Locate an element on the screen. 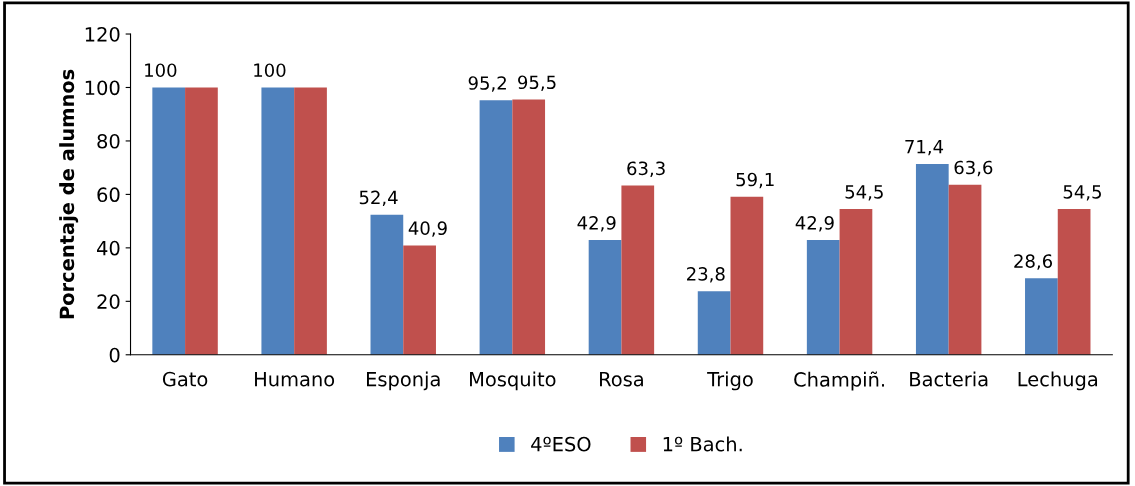 This screenshot has height=486, width=1135. x-tick-label: Gato is located at coordinates (185, 379).